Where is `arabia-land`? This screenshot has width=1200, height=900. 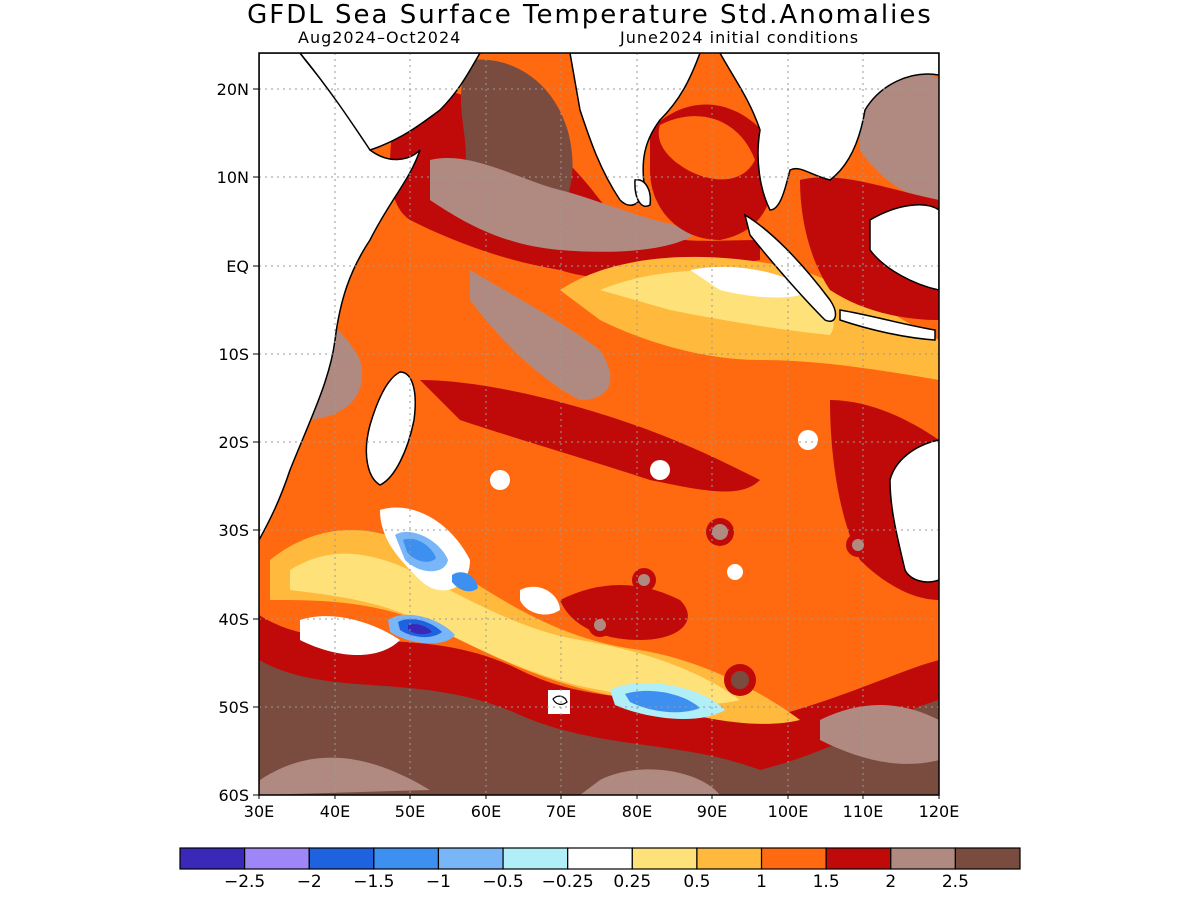 arabia-land is located at coordinates (390, 102).